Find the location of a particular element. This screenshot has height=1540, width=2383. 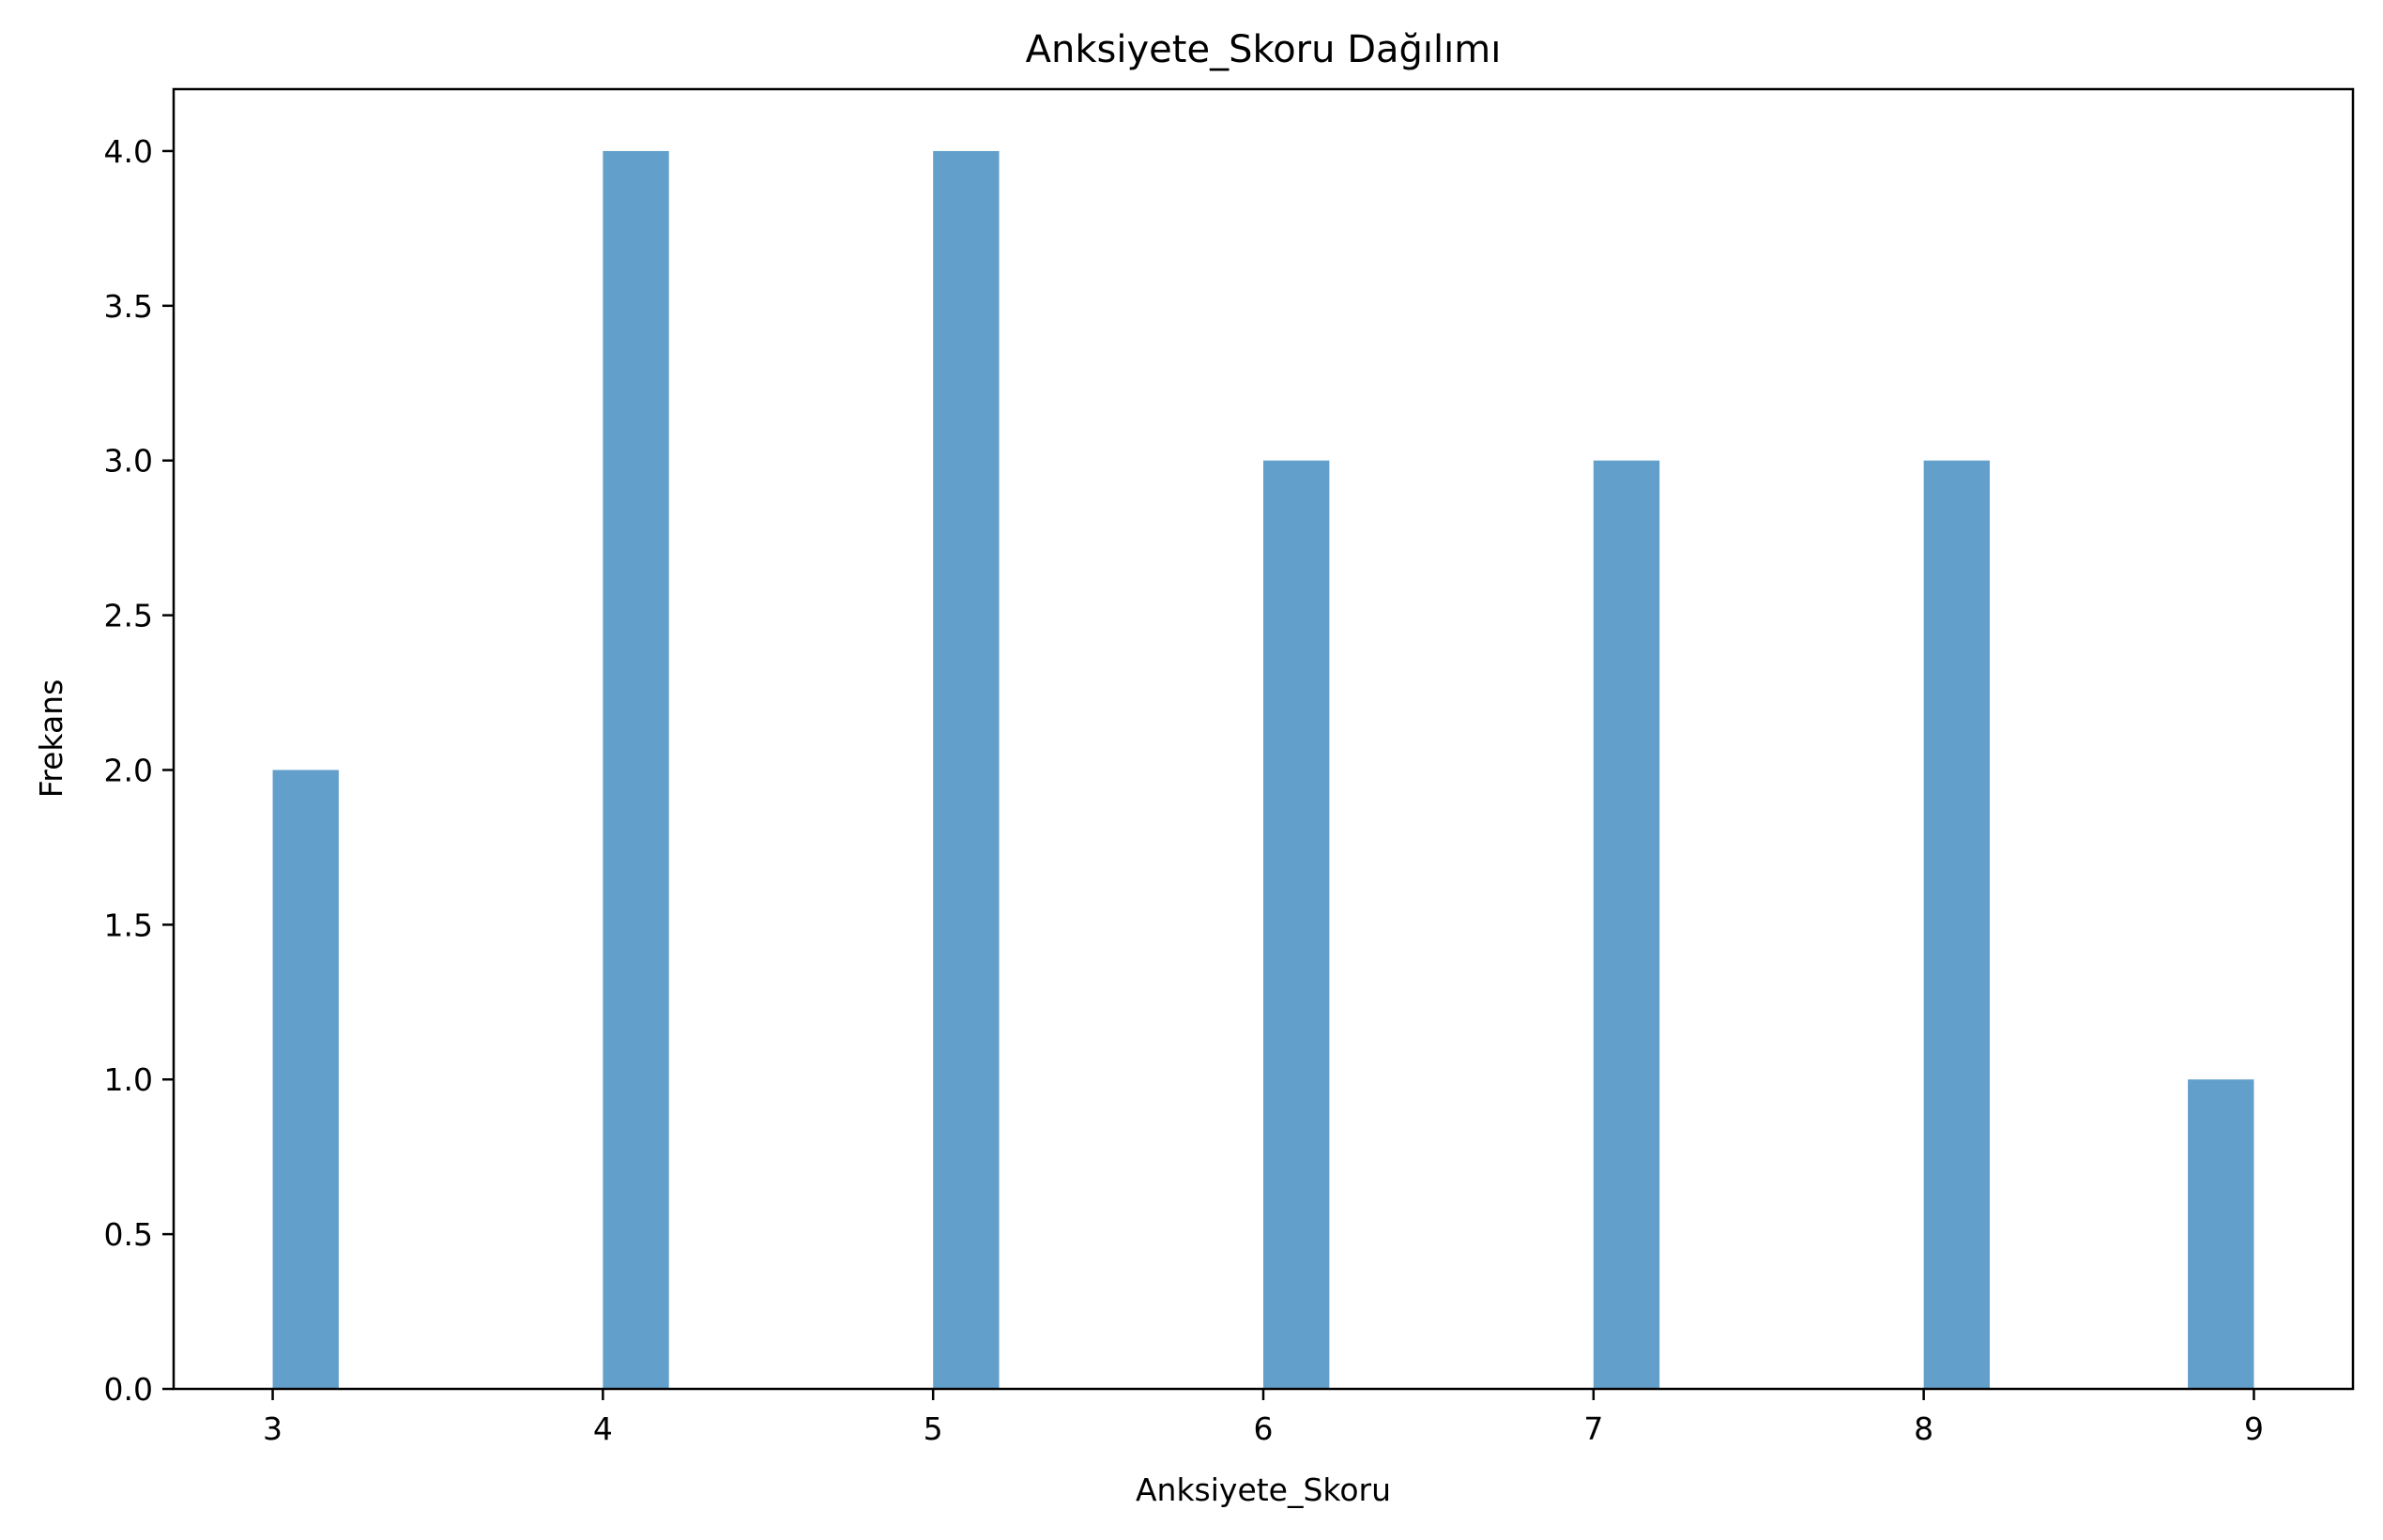

y-tick-label: 2.0 is located at coordinates (128, 770).